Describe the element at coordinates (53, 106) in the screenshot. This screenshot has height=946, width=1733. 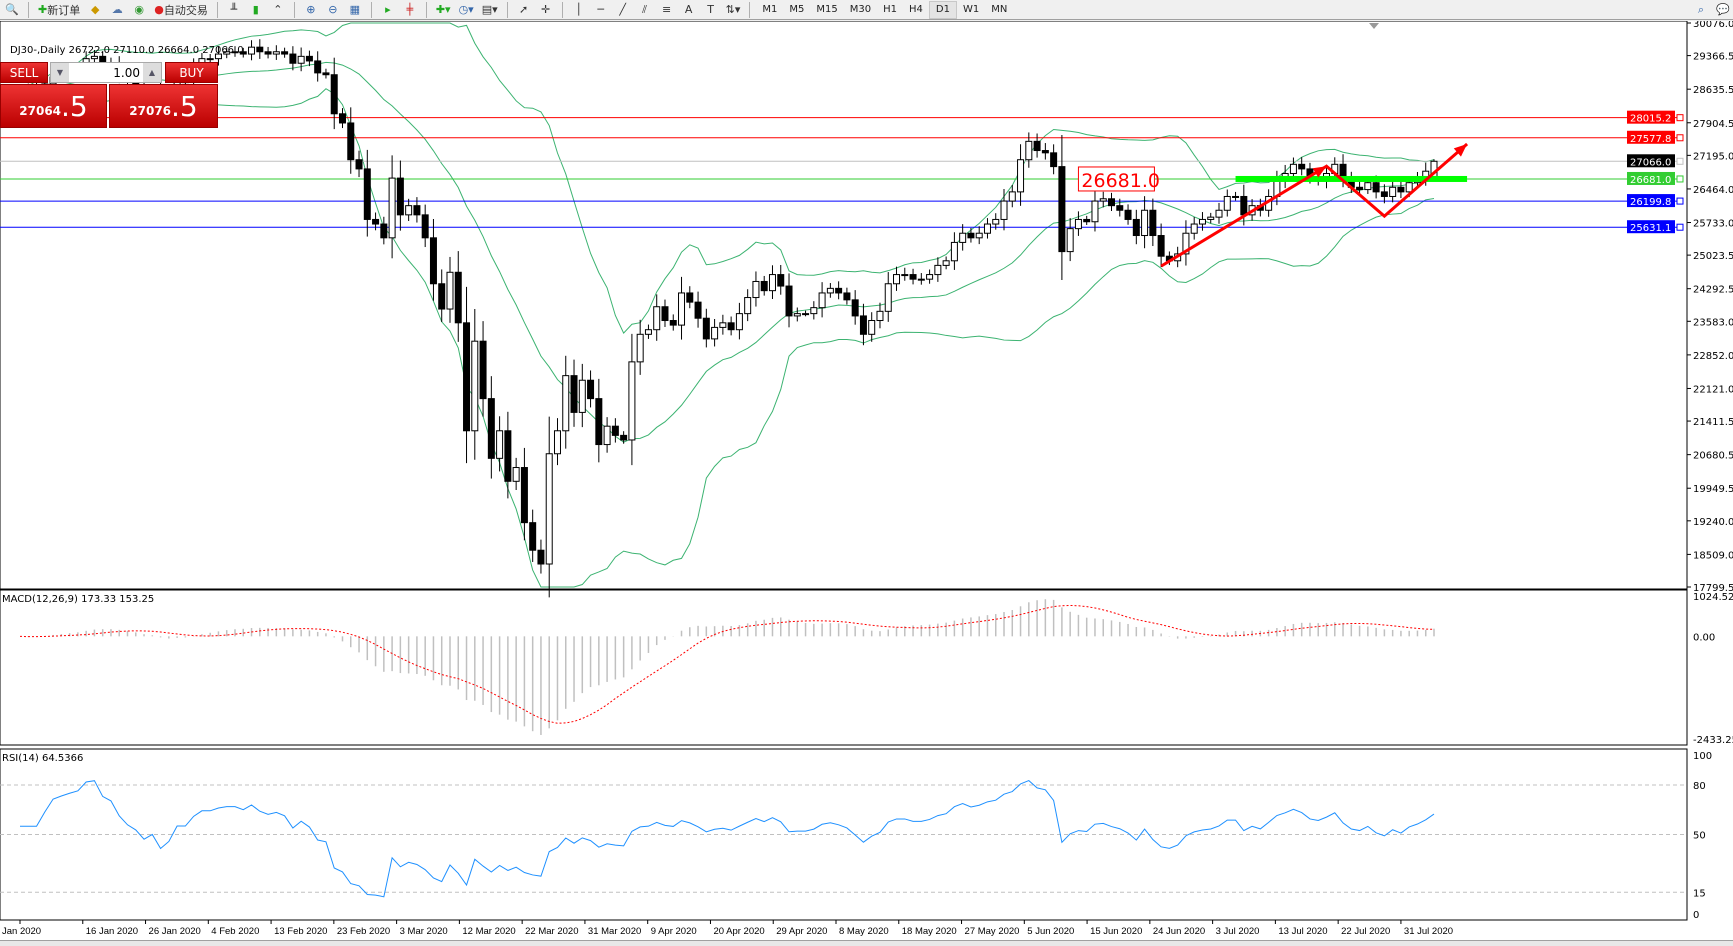
I see `sell-price: 27064.5` at that location.